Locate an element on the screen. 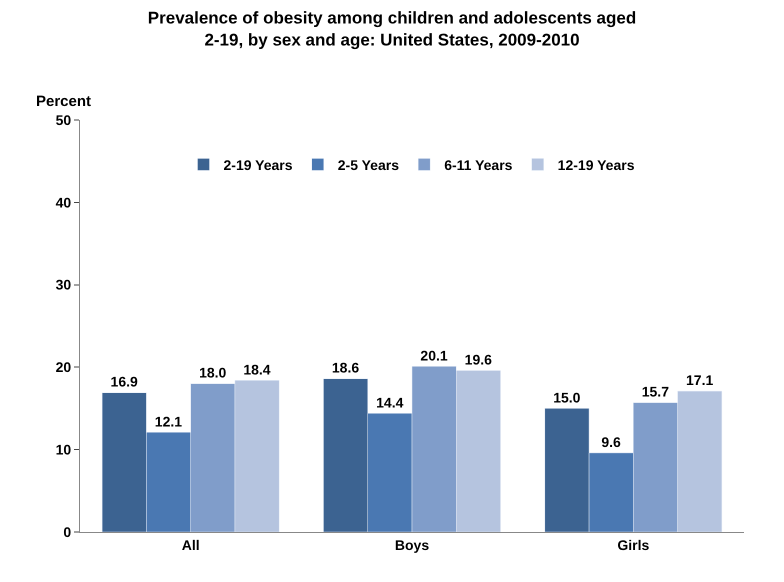 Image resolution: width=784 pixels, height=582 pixels. text: 16.9 is located at coordinates (124, 382).